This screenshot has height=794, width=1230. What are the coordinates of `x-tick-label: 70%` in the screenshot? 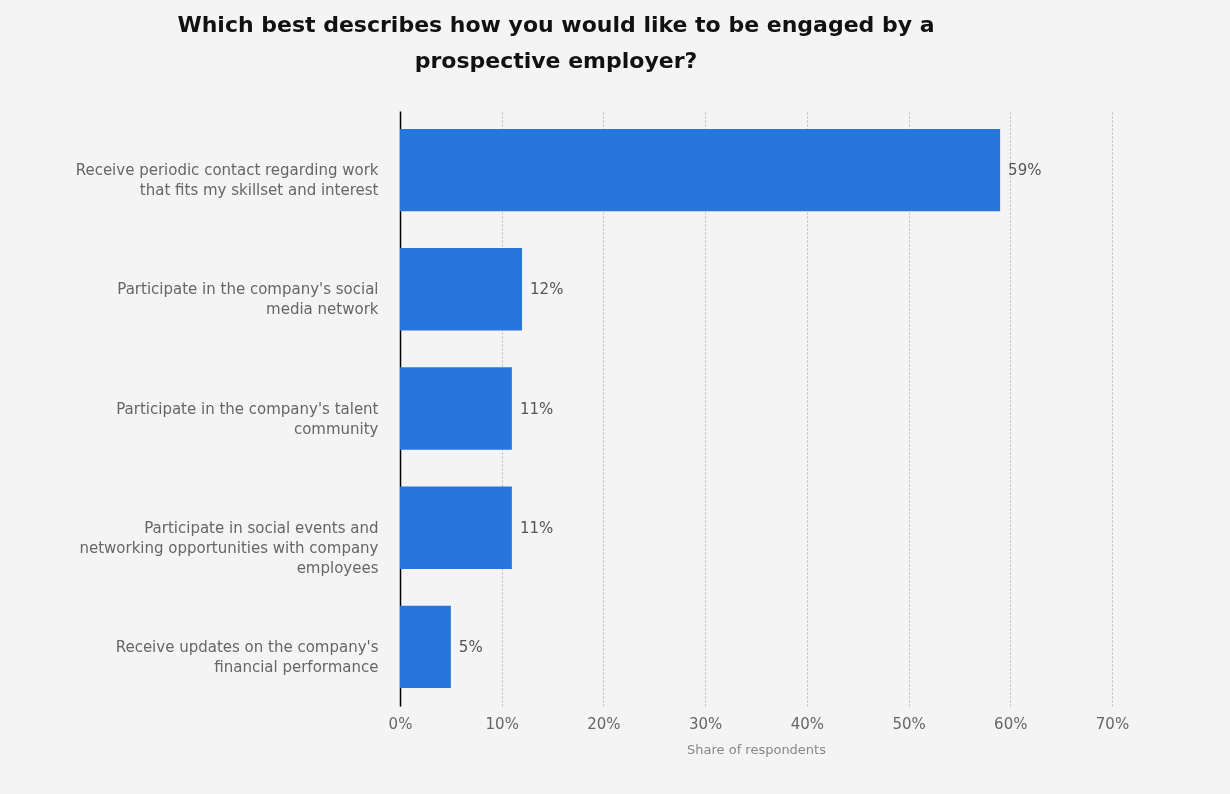 It's located at (1112, 723).